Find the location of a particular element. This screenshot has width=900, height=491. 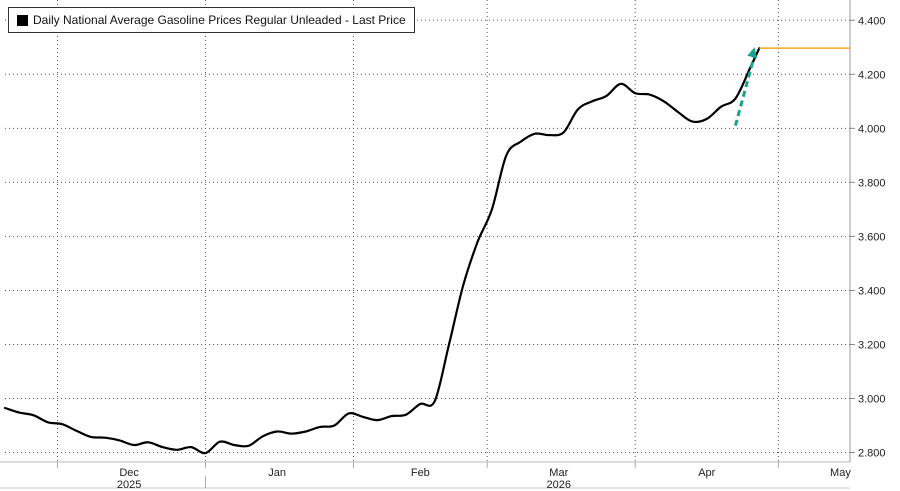

annotation-layer is located at coordinates (791, 87).